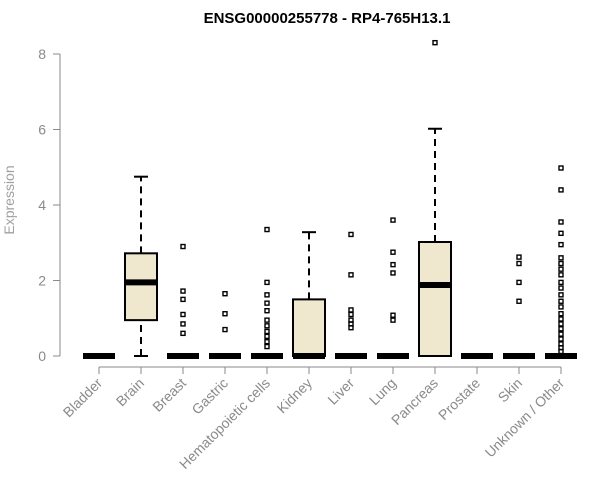 This screenshot has height=500, width=600. What do you see at coordinates (225, 325) in the screenshot?
I see `box-gastric` at bounding box center [225, 325].